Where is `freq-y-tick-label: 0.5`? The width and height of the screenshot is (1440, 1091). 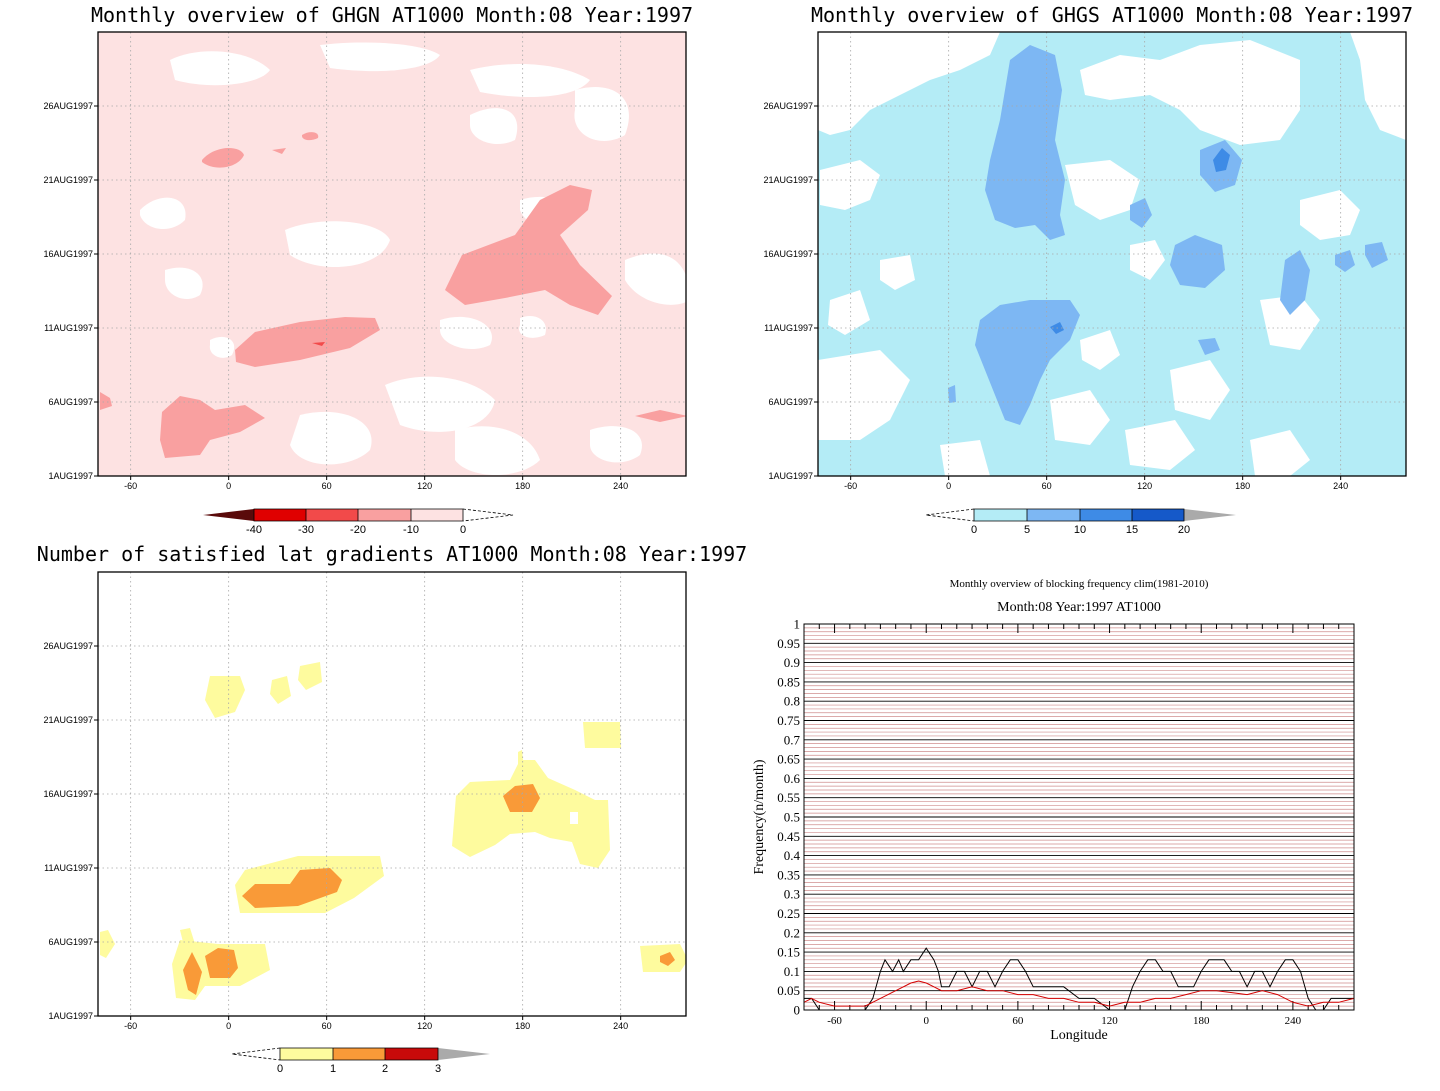
freq-y-tick-label: 0.5 is located at coordinates (792, 817).